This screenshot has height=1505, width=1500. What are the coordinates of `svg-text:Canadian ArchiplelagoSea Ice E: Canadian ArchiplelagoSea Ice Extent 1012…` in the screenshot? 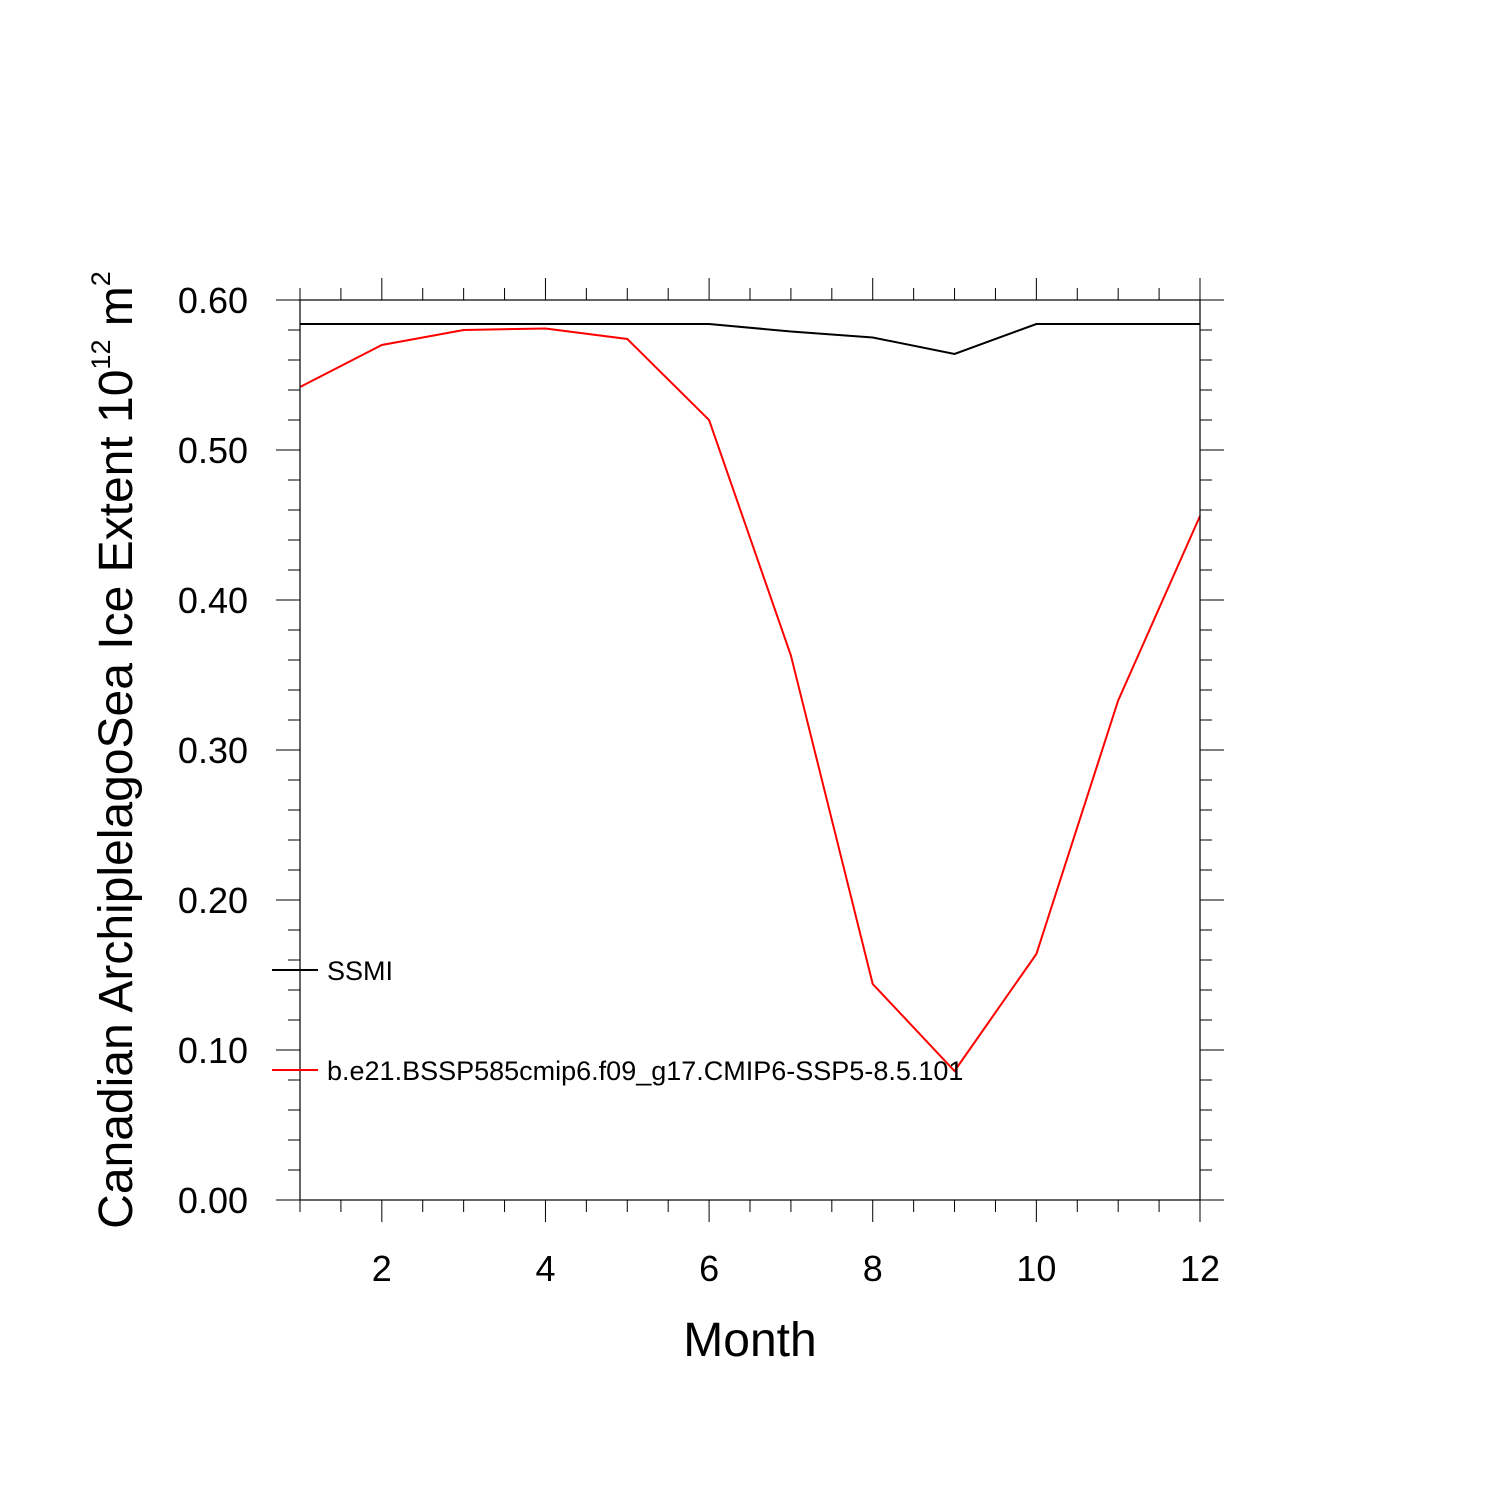 It's located at (114, 750).